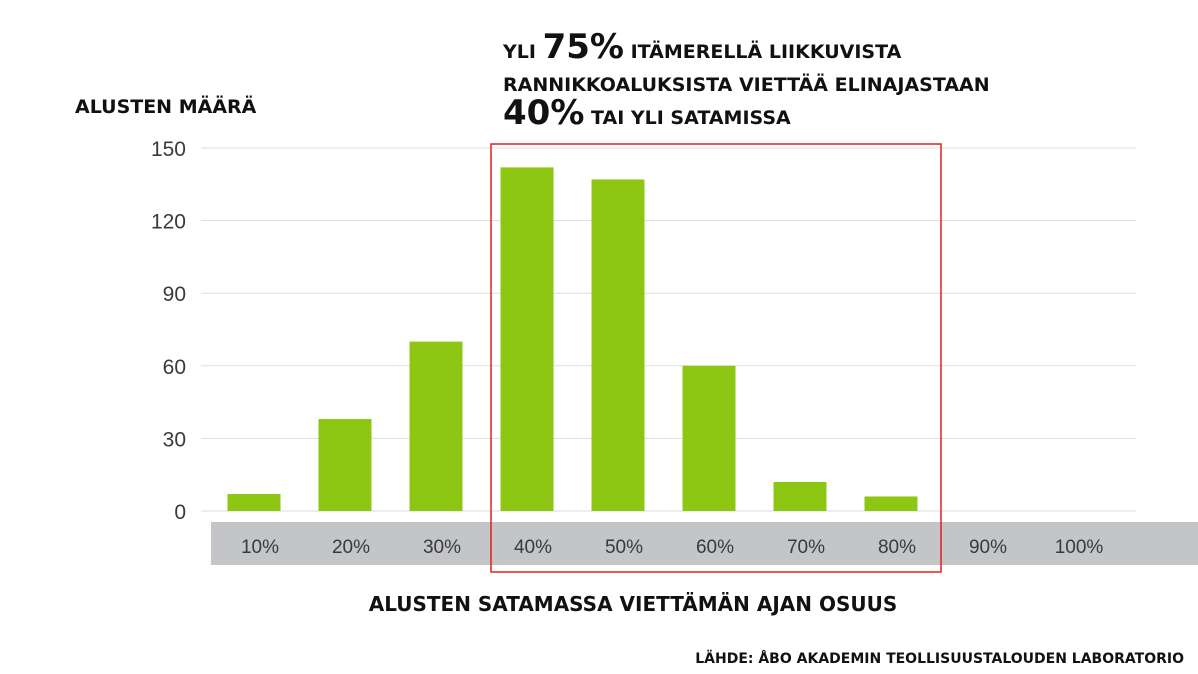 Image resolution: width=1198 pixels, height=674 pixels. Describe the element at coordinates (543, 113) in the screenshot. I see `headline-3-segment-0: 40%` at that location.